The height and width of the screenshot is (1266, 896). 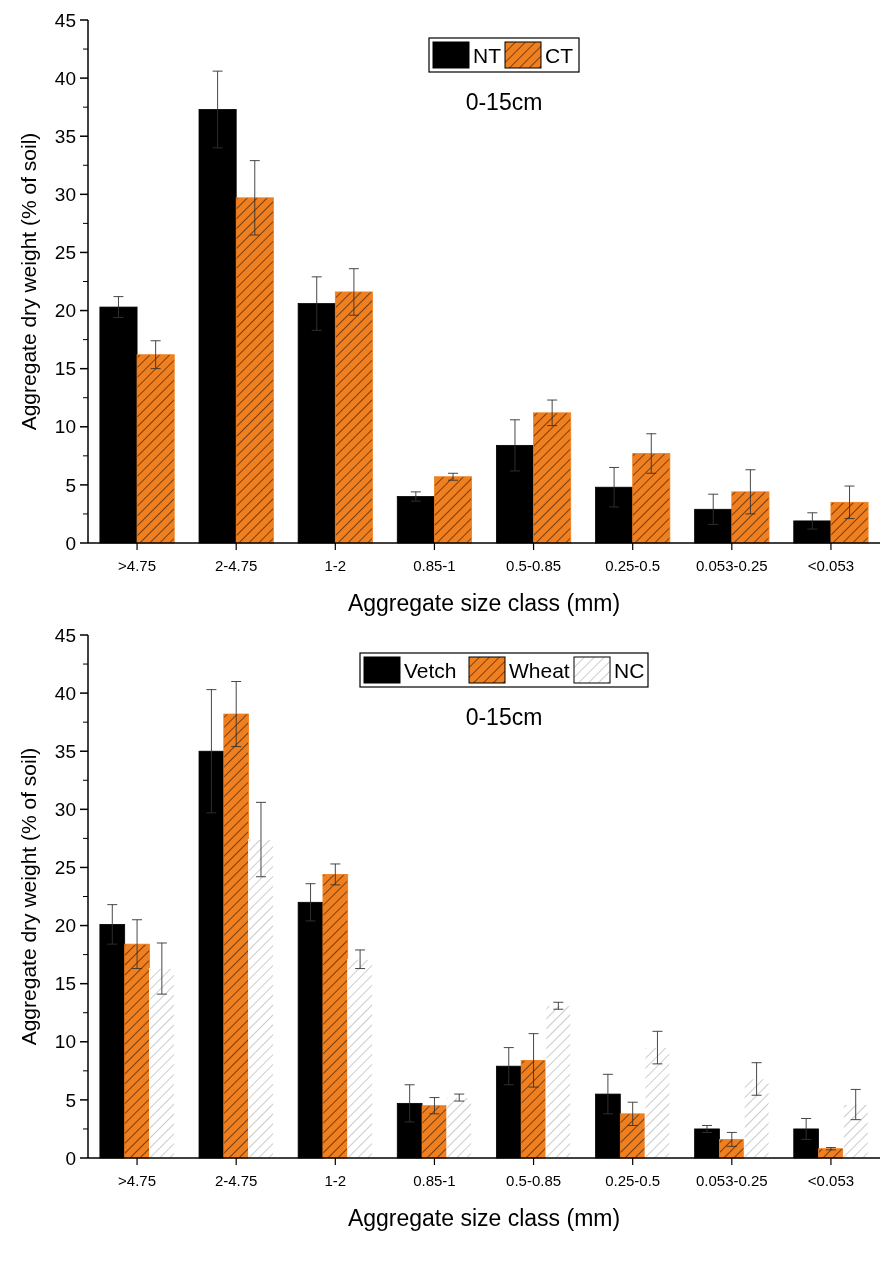 What do you see at coordinates (430, 670) in the screenshot?
I see `legend-label: Vetch` at bounding box center [430, 670].